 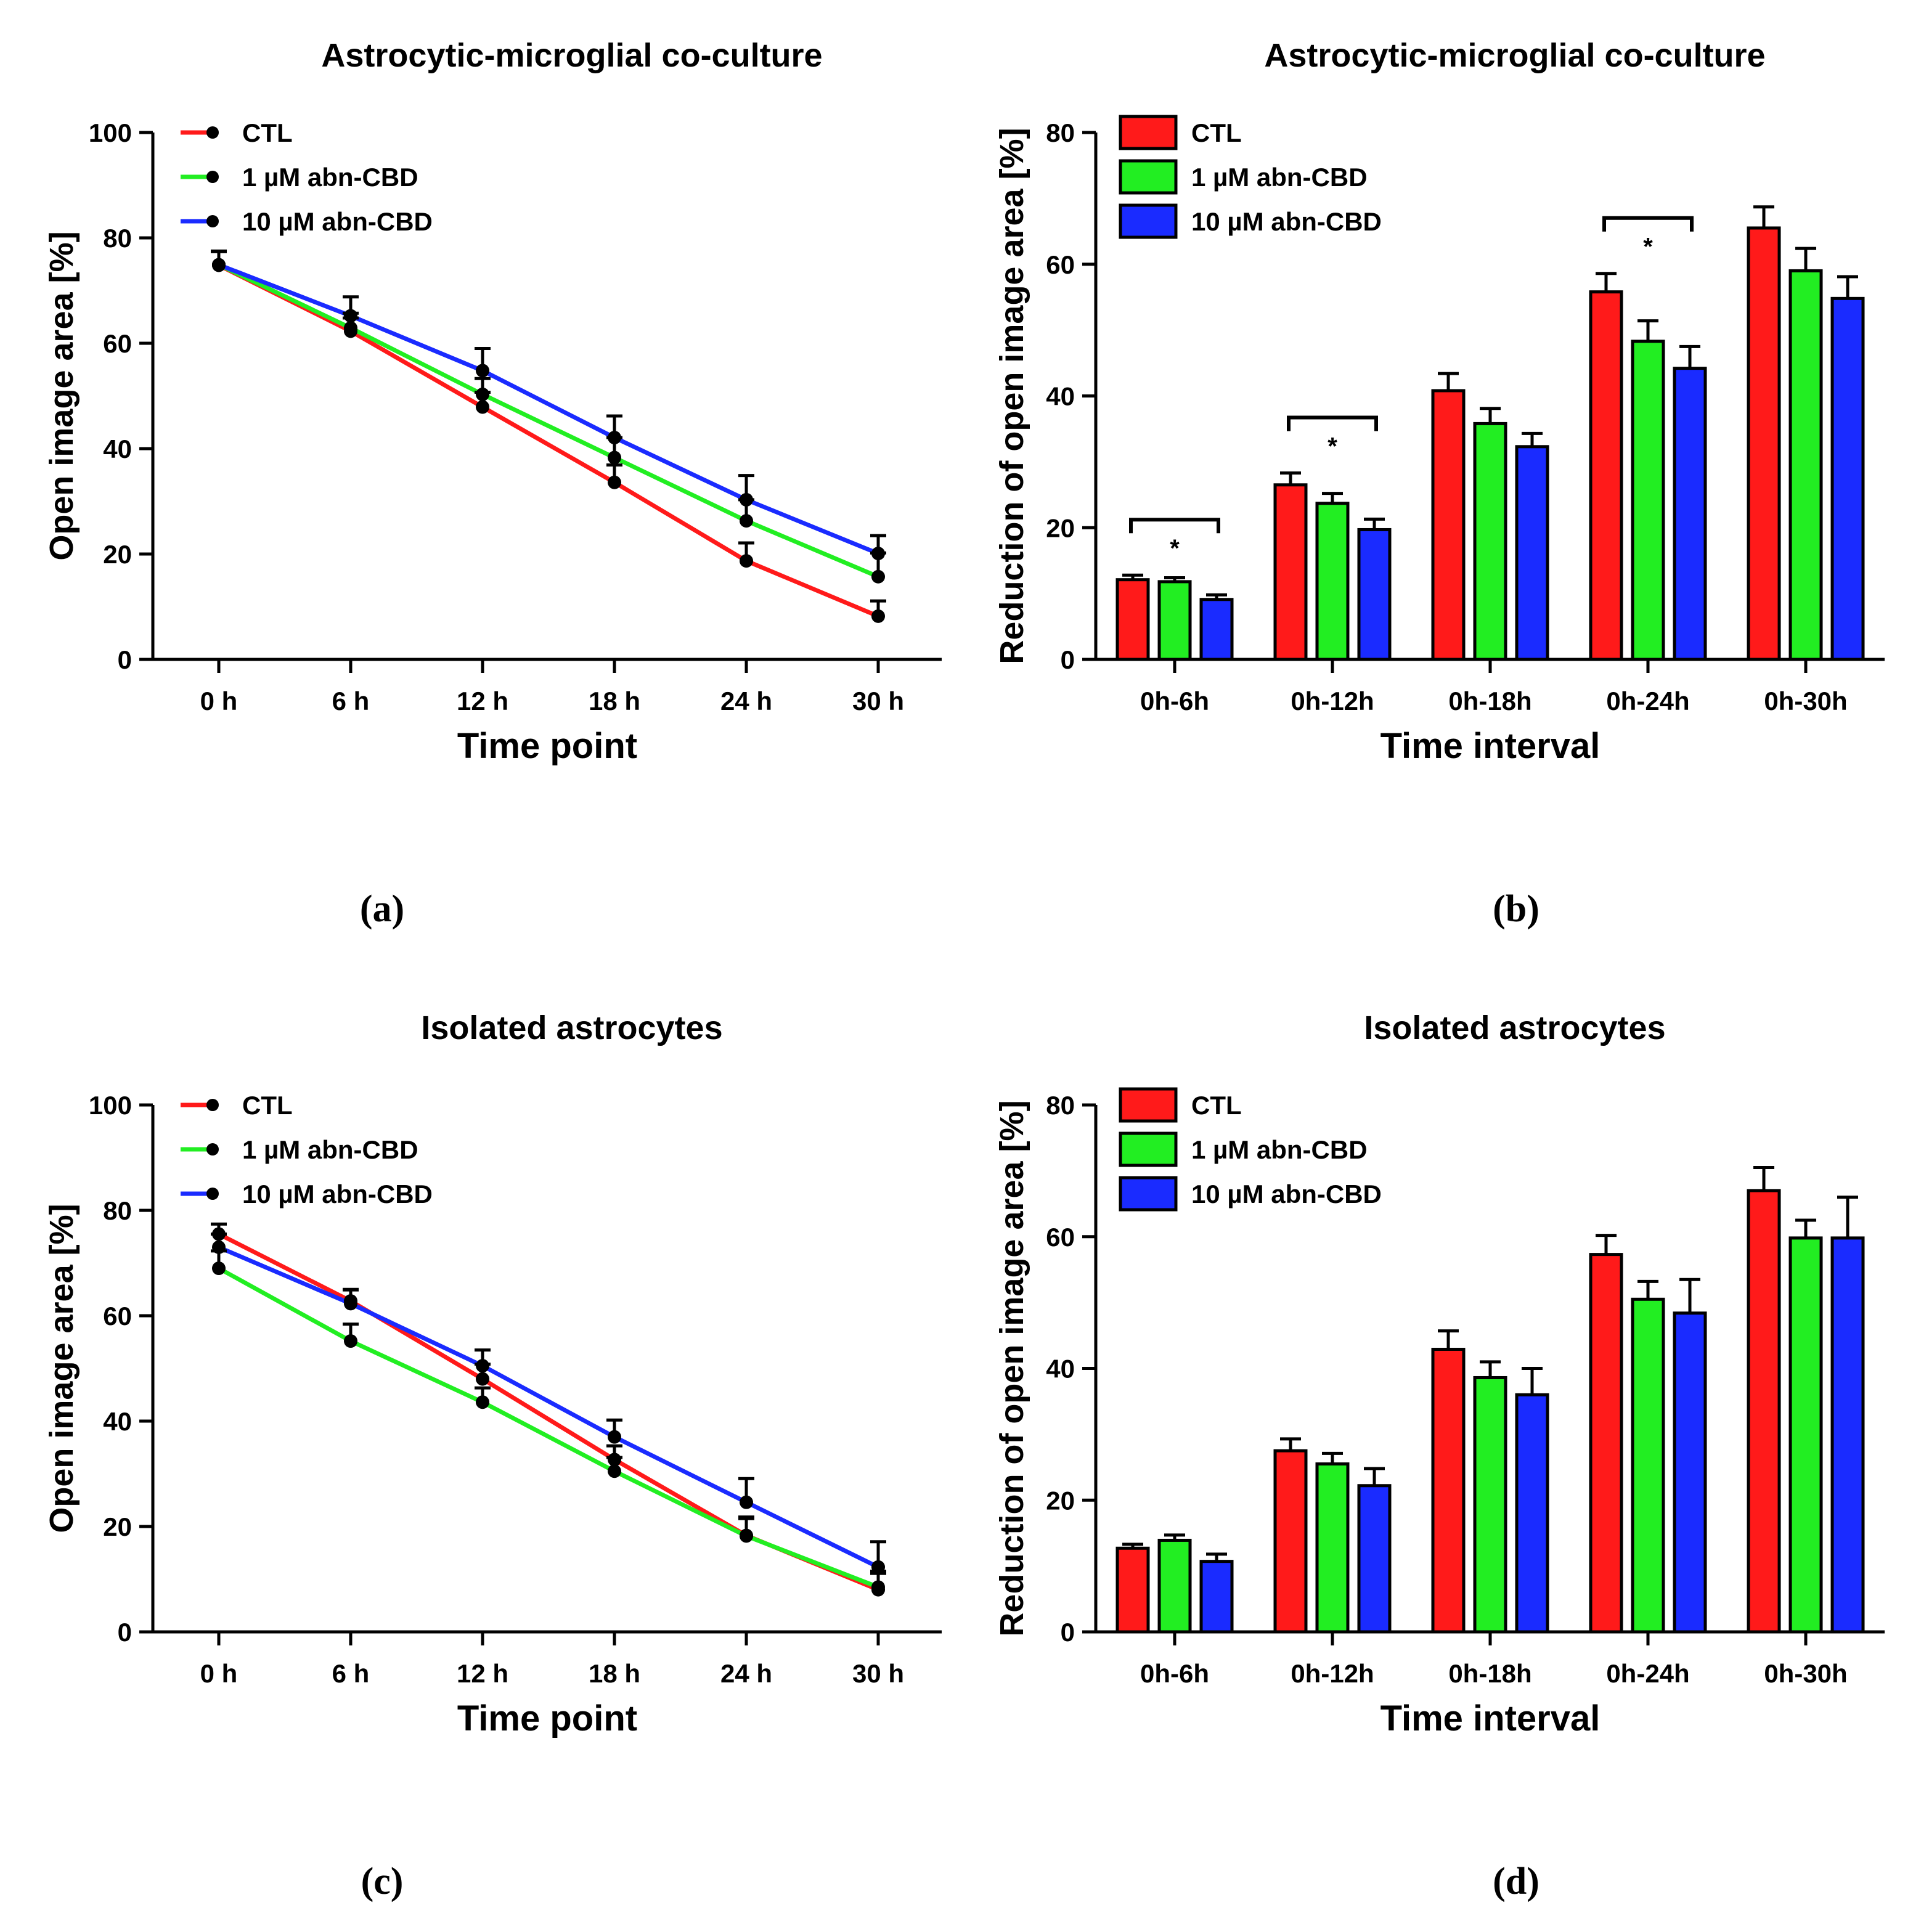 I want to click on x-tick-label: 24 h, so click(x=746, y=1673).